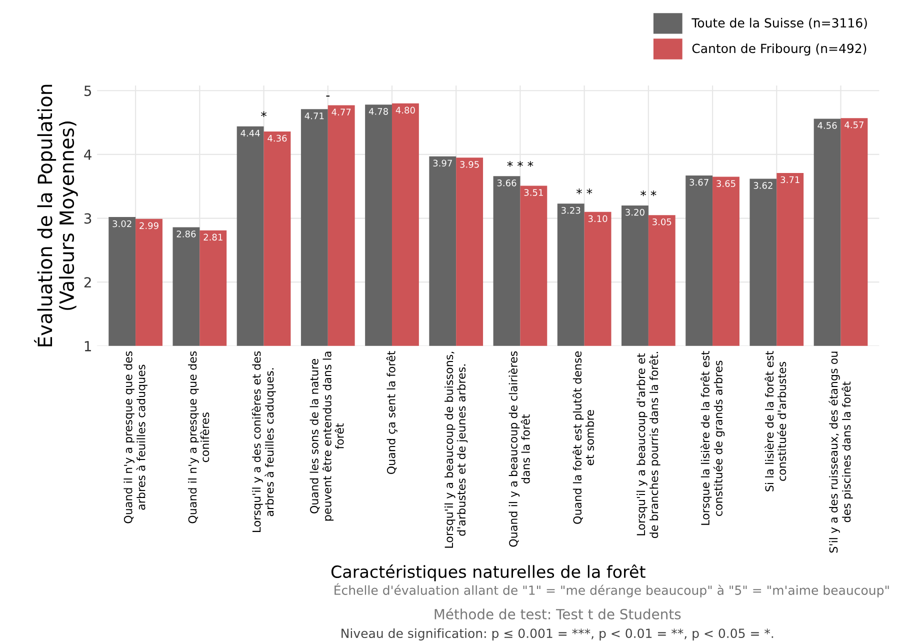  I want to click on data-label: 3.23, so click(570, 210).